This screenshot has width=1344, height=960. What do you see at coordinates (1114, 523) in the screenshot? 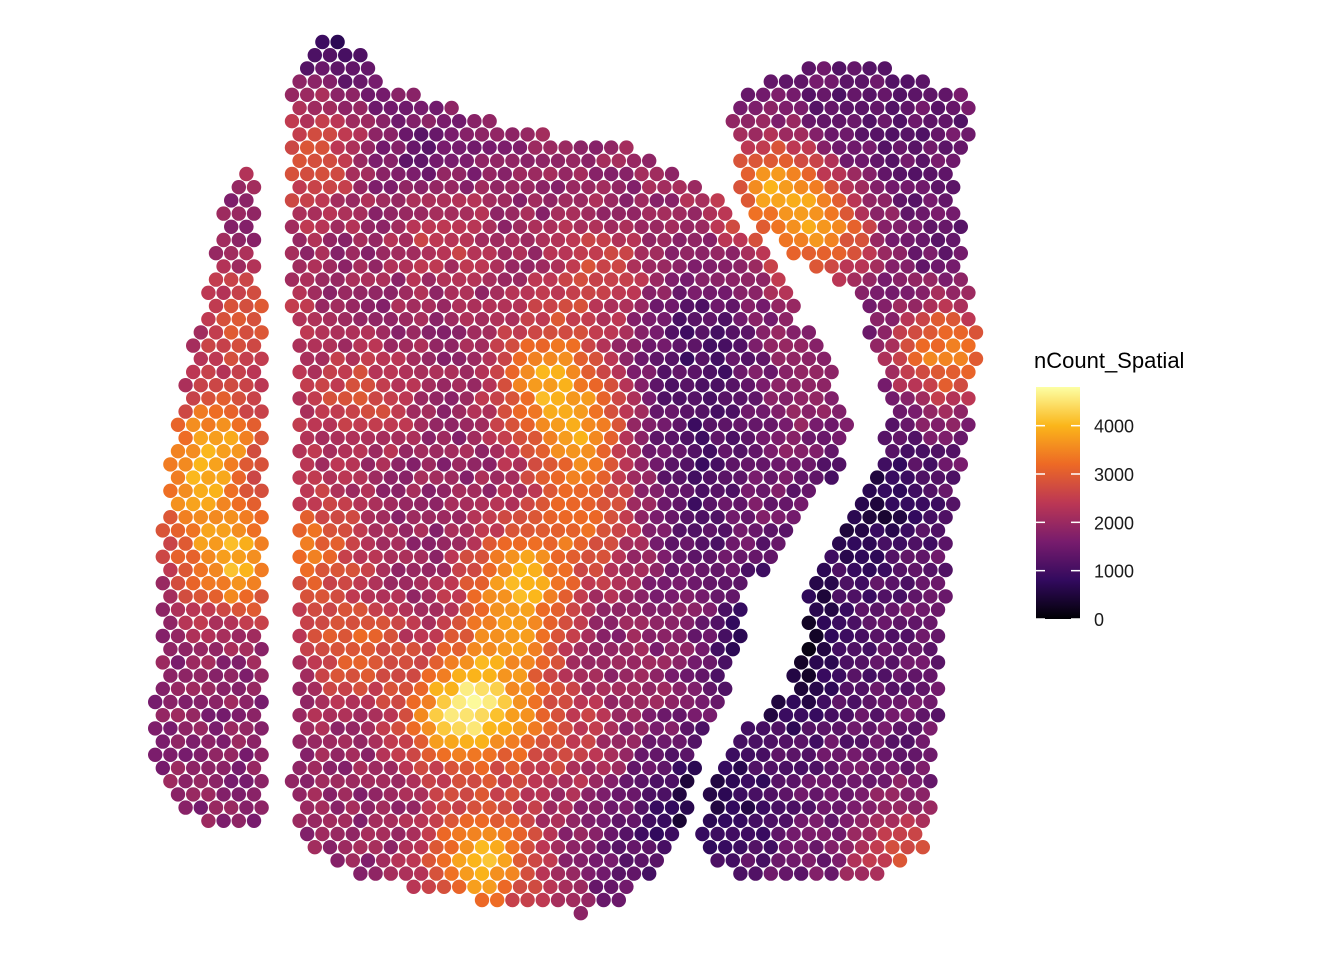
I see `colorbar-tick-label: 2000` at bounding box center [1114, 523].